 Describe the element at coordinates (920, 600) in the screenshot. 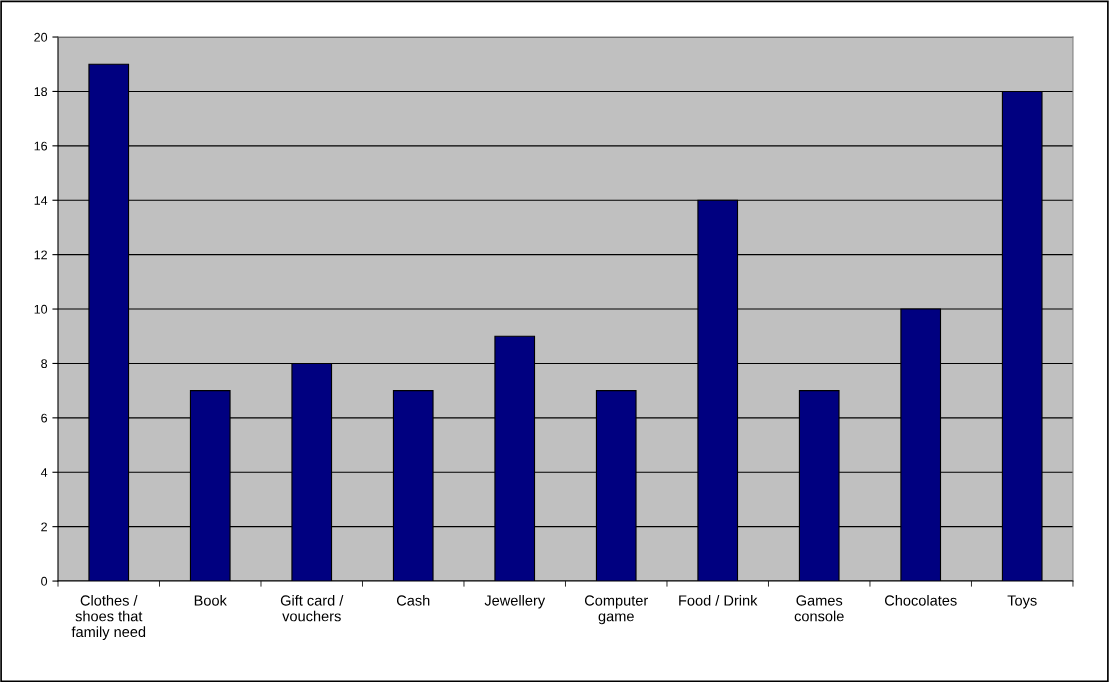

I see `x-tick-label: Chocolates` at that location.